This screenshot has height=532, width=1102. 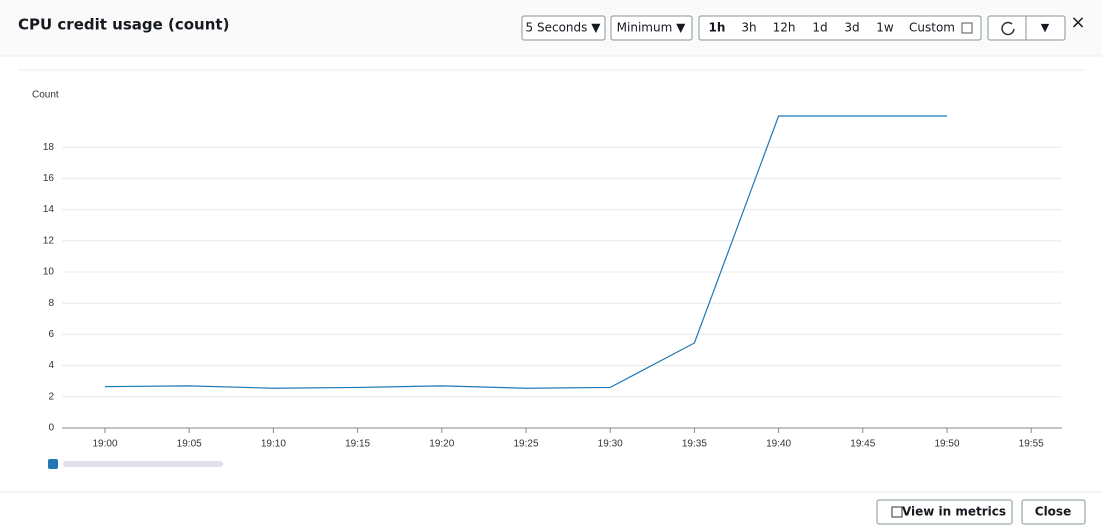 What do you see at coordinates (53, 464) in the screenshot?
I see `legend-swatch` at bounding box center [53, 464].